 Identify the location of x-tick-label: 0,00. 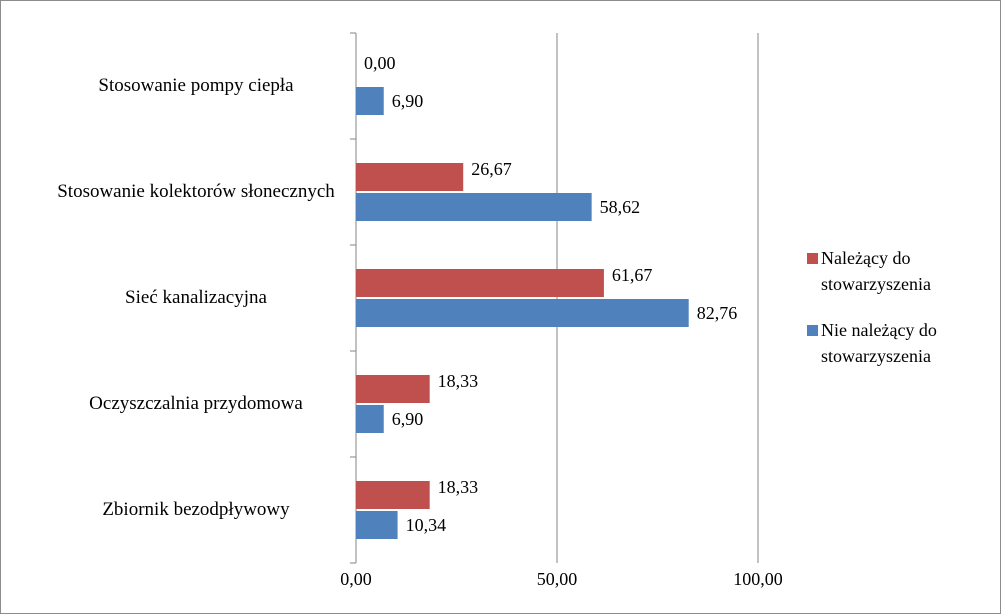
(356, 579).